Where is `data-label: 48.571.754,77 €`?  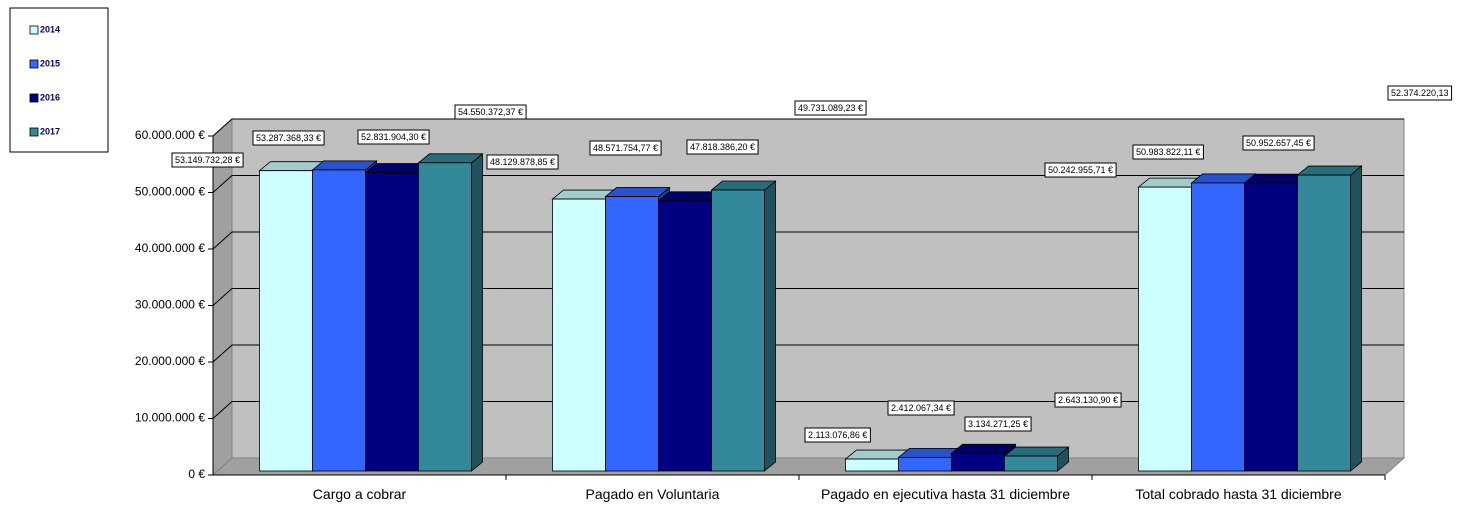
data-label: 48.571.754,77 € is located at coordinates (625, 148).